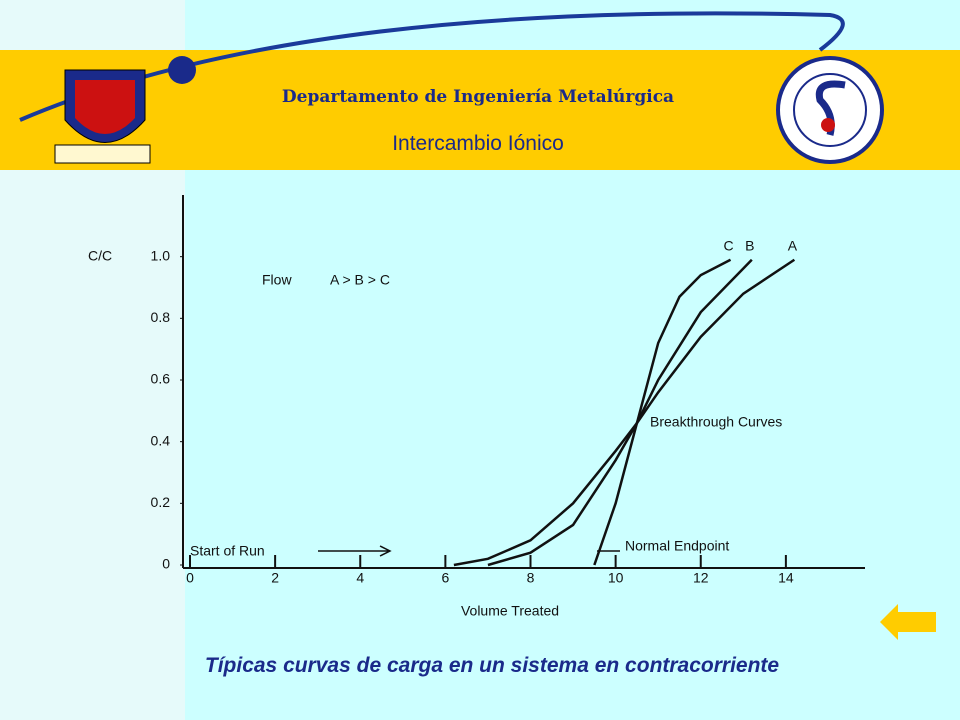 The width and height of the screenshot is (960, 720). Describe the element at coordinates (445, 578) in the screenshot. I see `x-tick-label: 6` at that location.